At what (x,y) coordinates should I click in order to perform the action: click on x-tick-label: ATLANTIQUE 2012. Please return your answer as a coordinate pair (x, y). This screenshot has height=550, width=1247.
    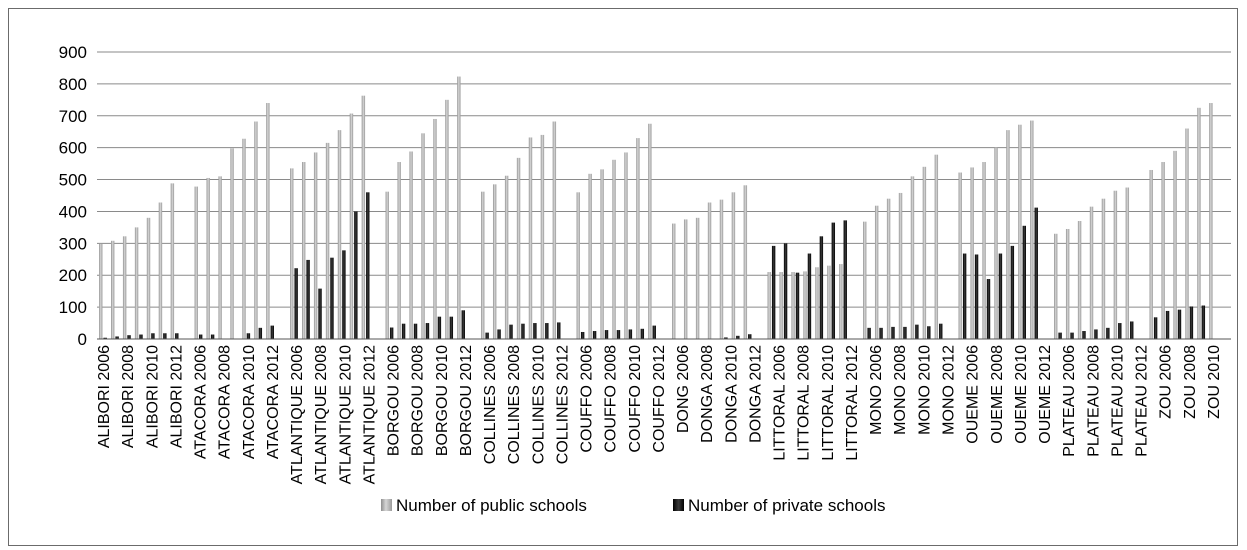
    Looking at the image, I should click on (369, 414).